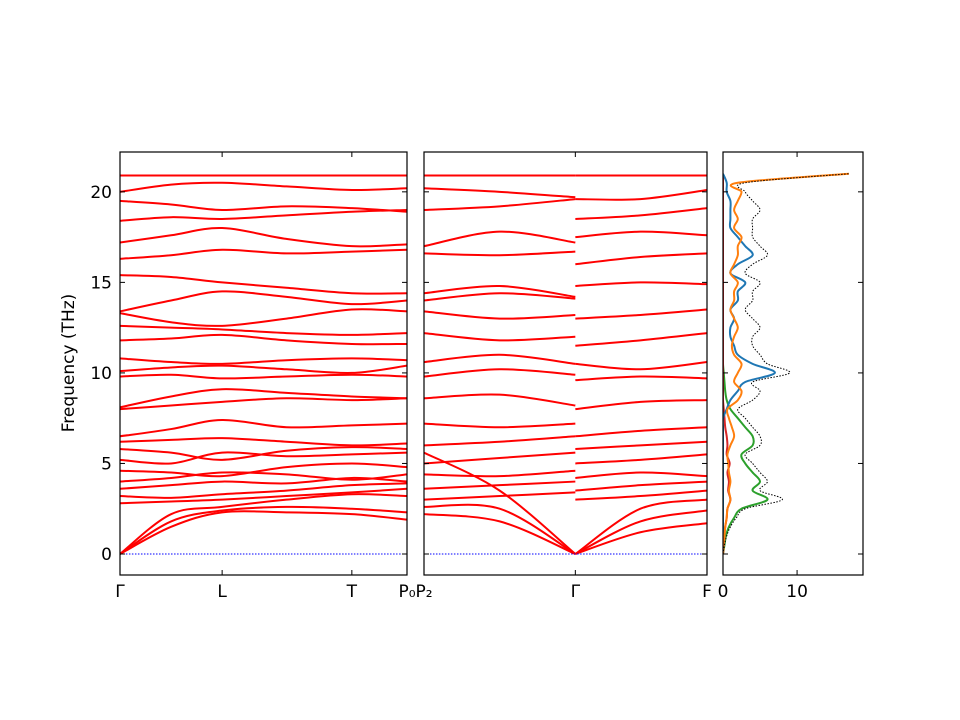 The image size is (960, 720). What do you see at coordinates (101, 283) in the screenshot?
I see `y-tick-label: 15` at bounding box center [101, 283].